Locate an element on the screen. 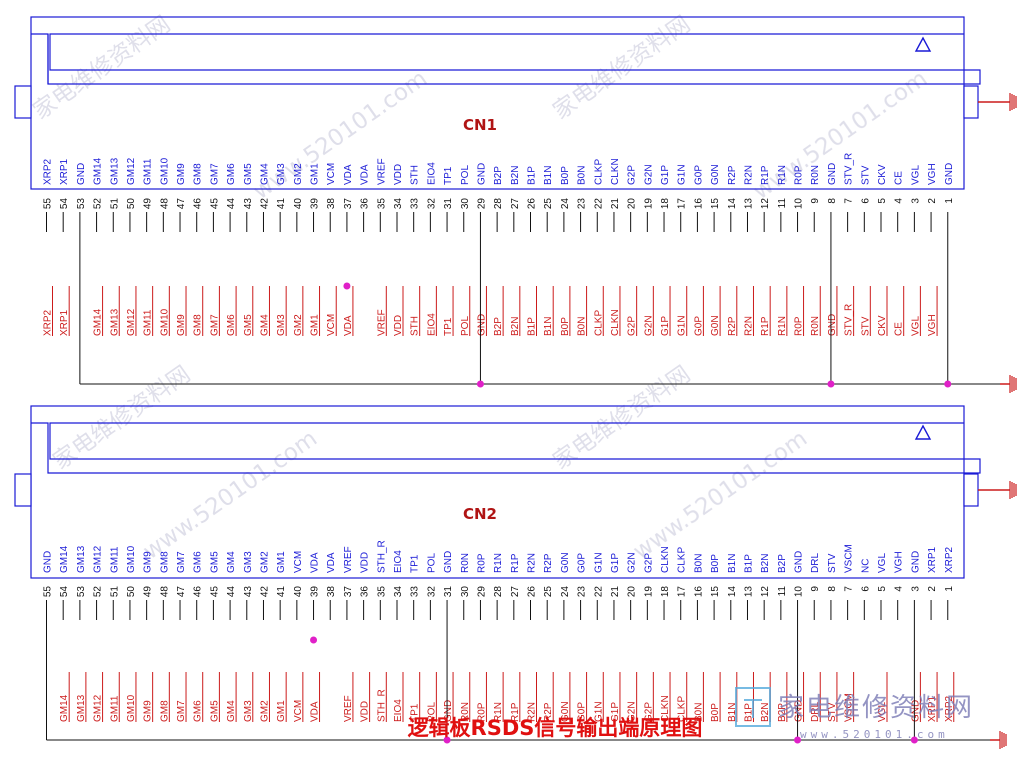  pin-number: 46 is located at coordinates (198, 592).